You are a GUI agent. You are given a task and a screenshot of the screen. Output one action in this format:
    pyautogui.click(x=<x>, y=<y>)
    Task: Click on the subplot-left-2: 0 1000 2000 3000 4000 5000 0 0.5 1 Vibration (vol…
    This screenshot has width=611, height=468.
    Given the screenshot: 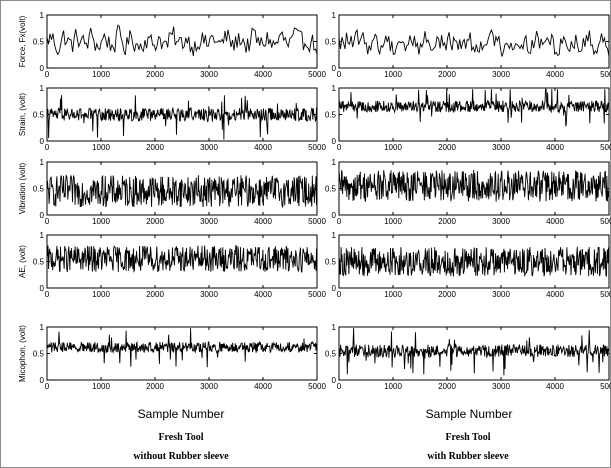 What is the action you would take?
    pyautogui.click(x=172, y=192)
    